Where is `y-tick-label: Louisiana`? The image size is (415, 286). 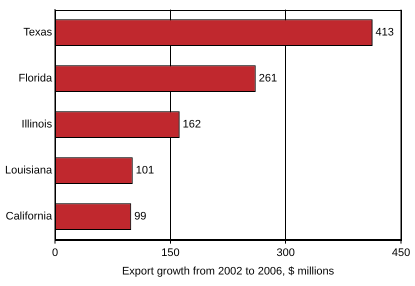
y-tick-label: Louisiana is located at coordinates (29, 170).